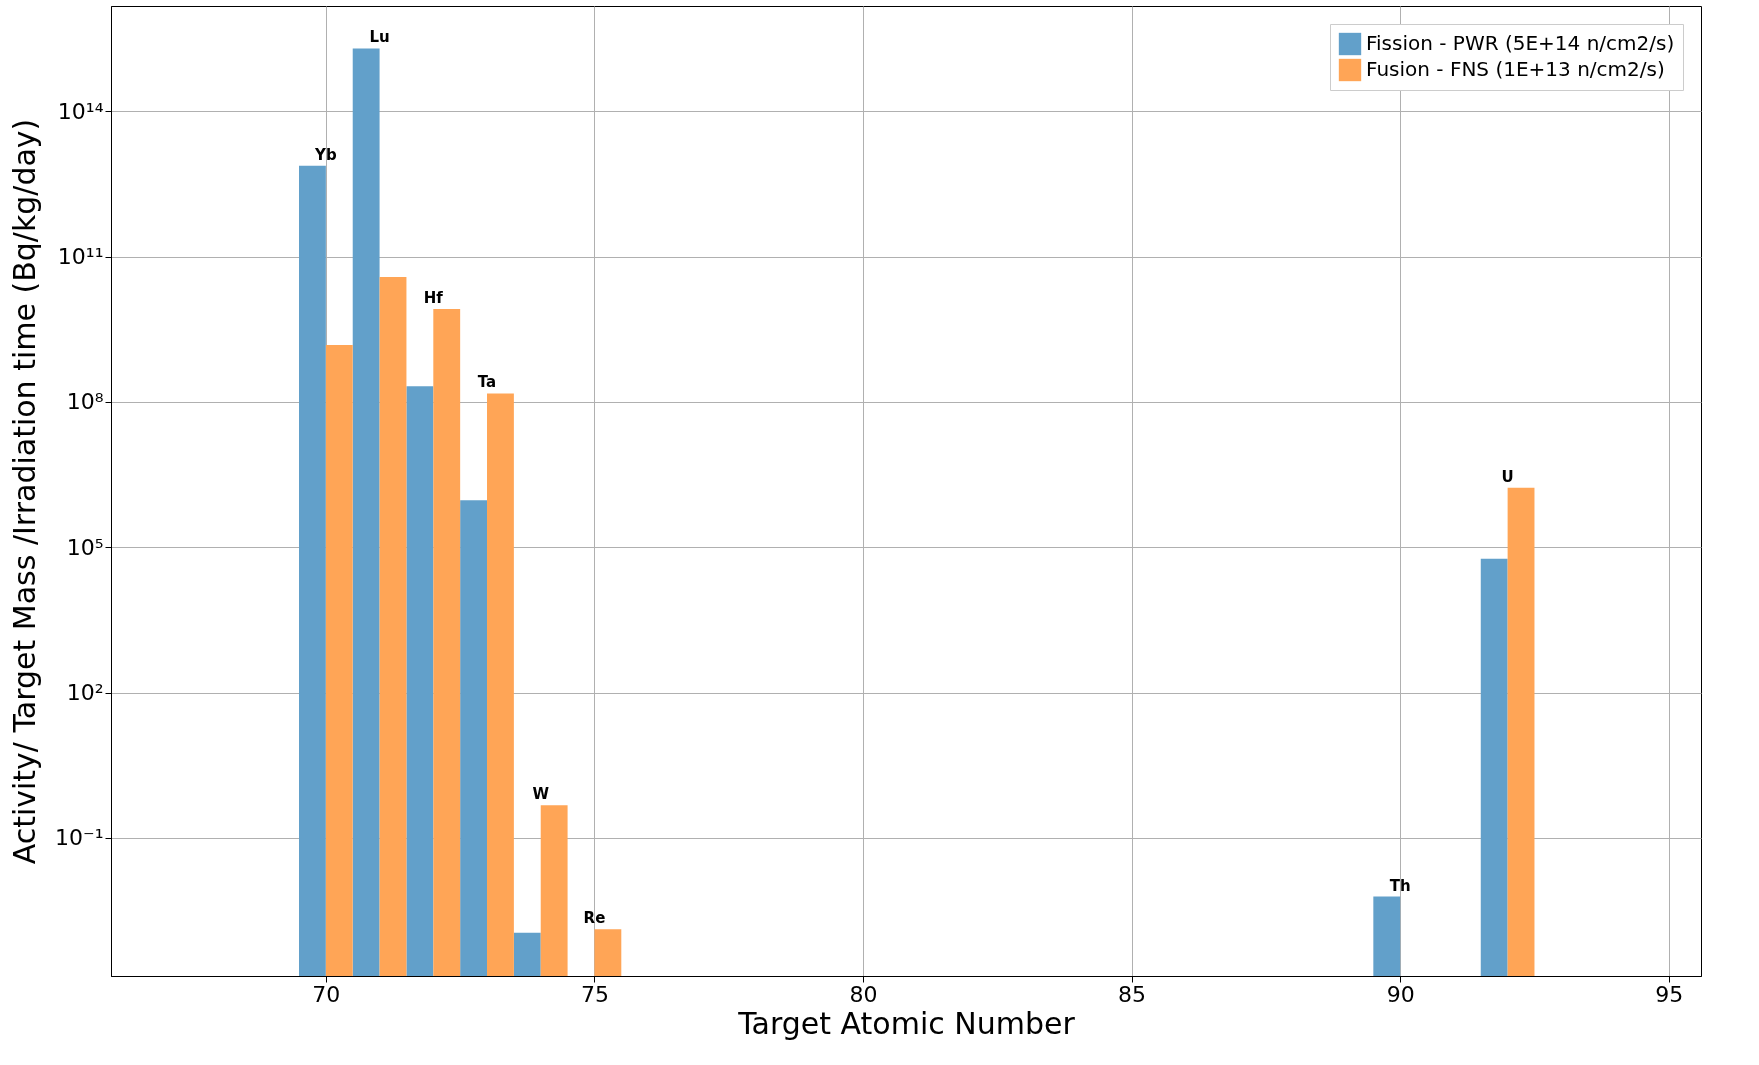  I want to click on annotation: Hf, so click(433, 298).